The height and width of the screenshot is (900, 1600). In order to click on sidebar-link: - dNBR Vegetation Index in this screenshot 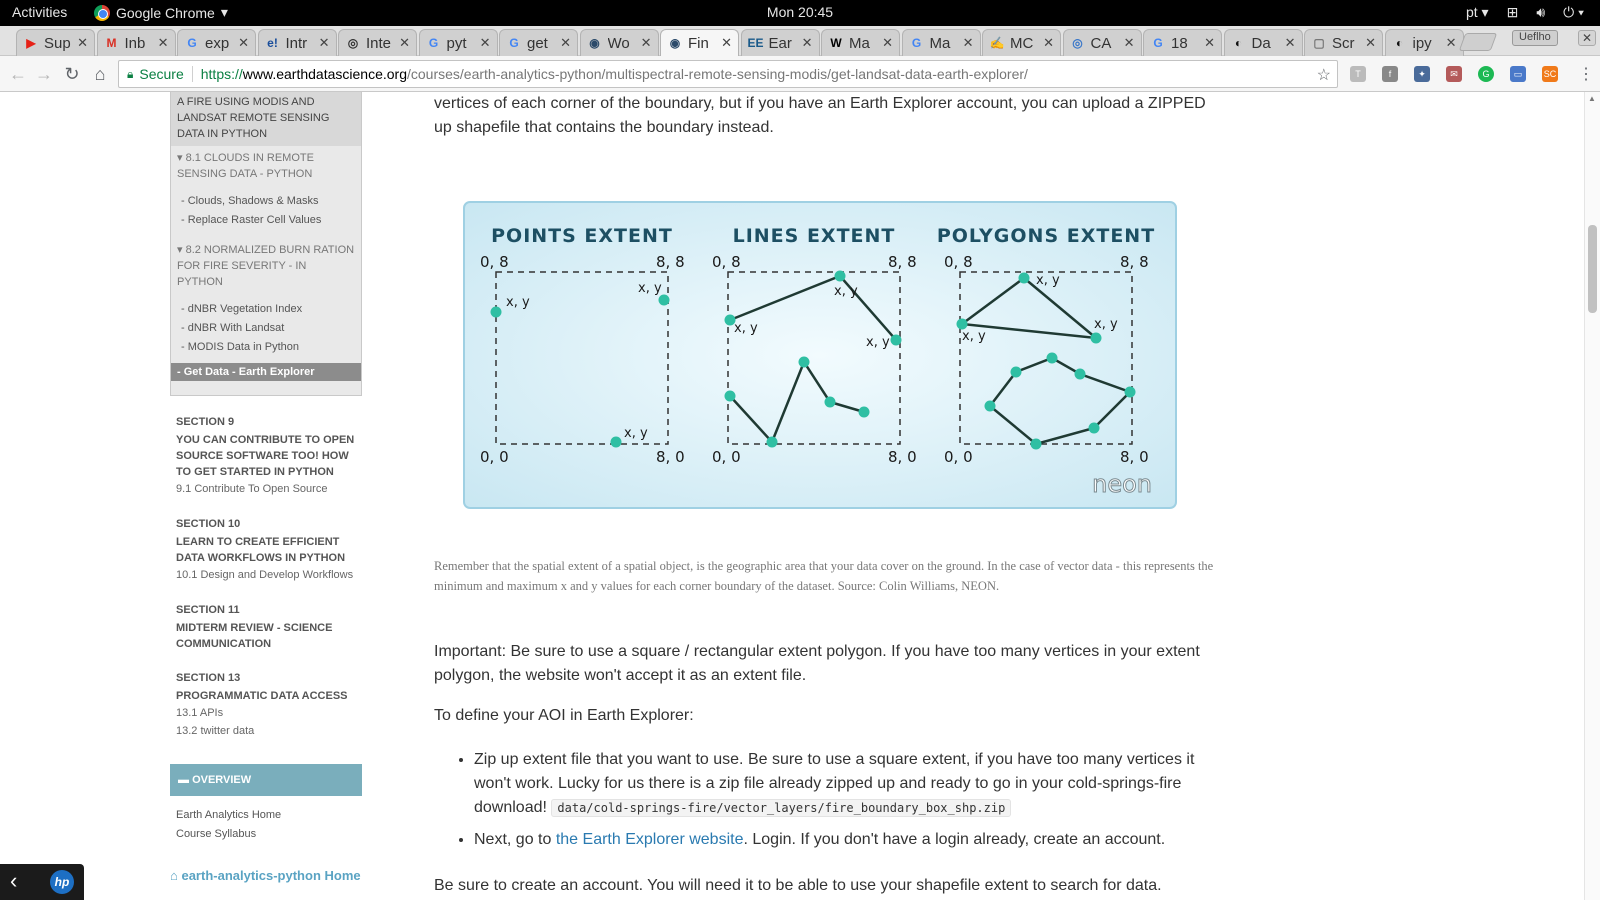, I will do `click(242, 309)`.